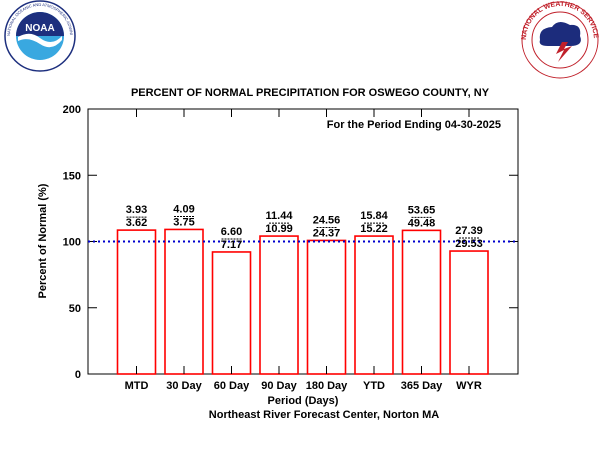 This screenshot has width=600, height=450. I want to click on observed-label: 6.60, so click(231, 232).